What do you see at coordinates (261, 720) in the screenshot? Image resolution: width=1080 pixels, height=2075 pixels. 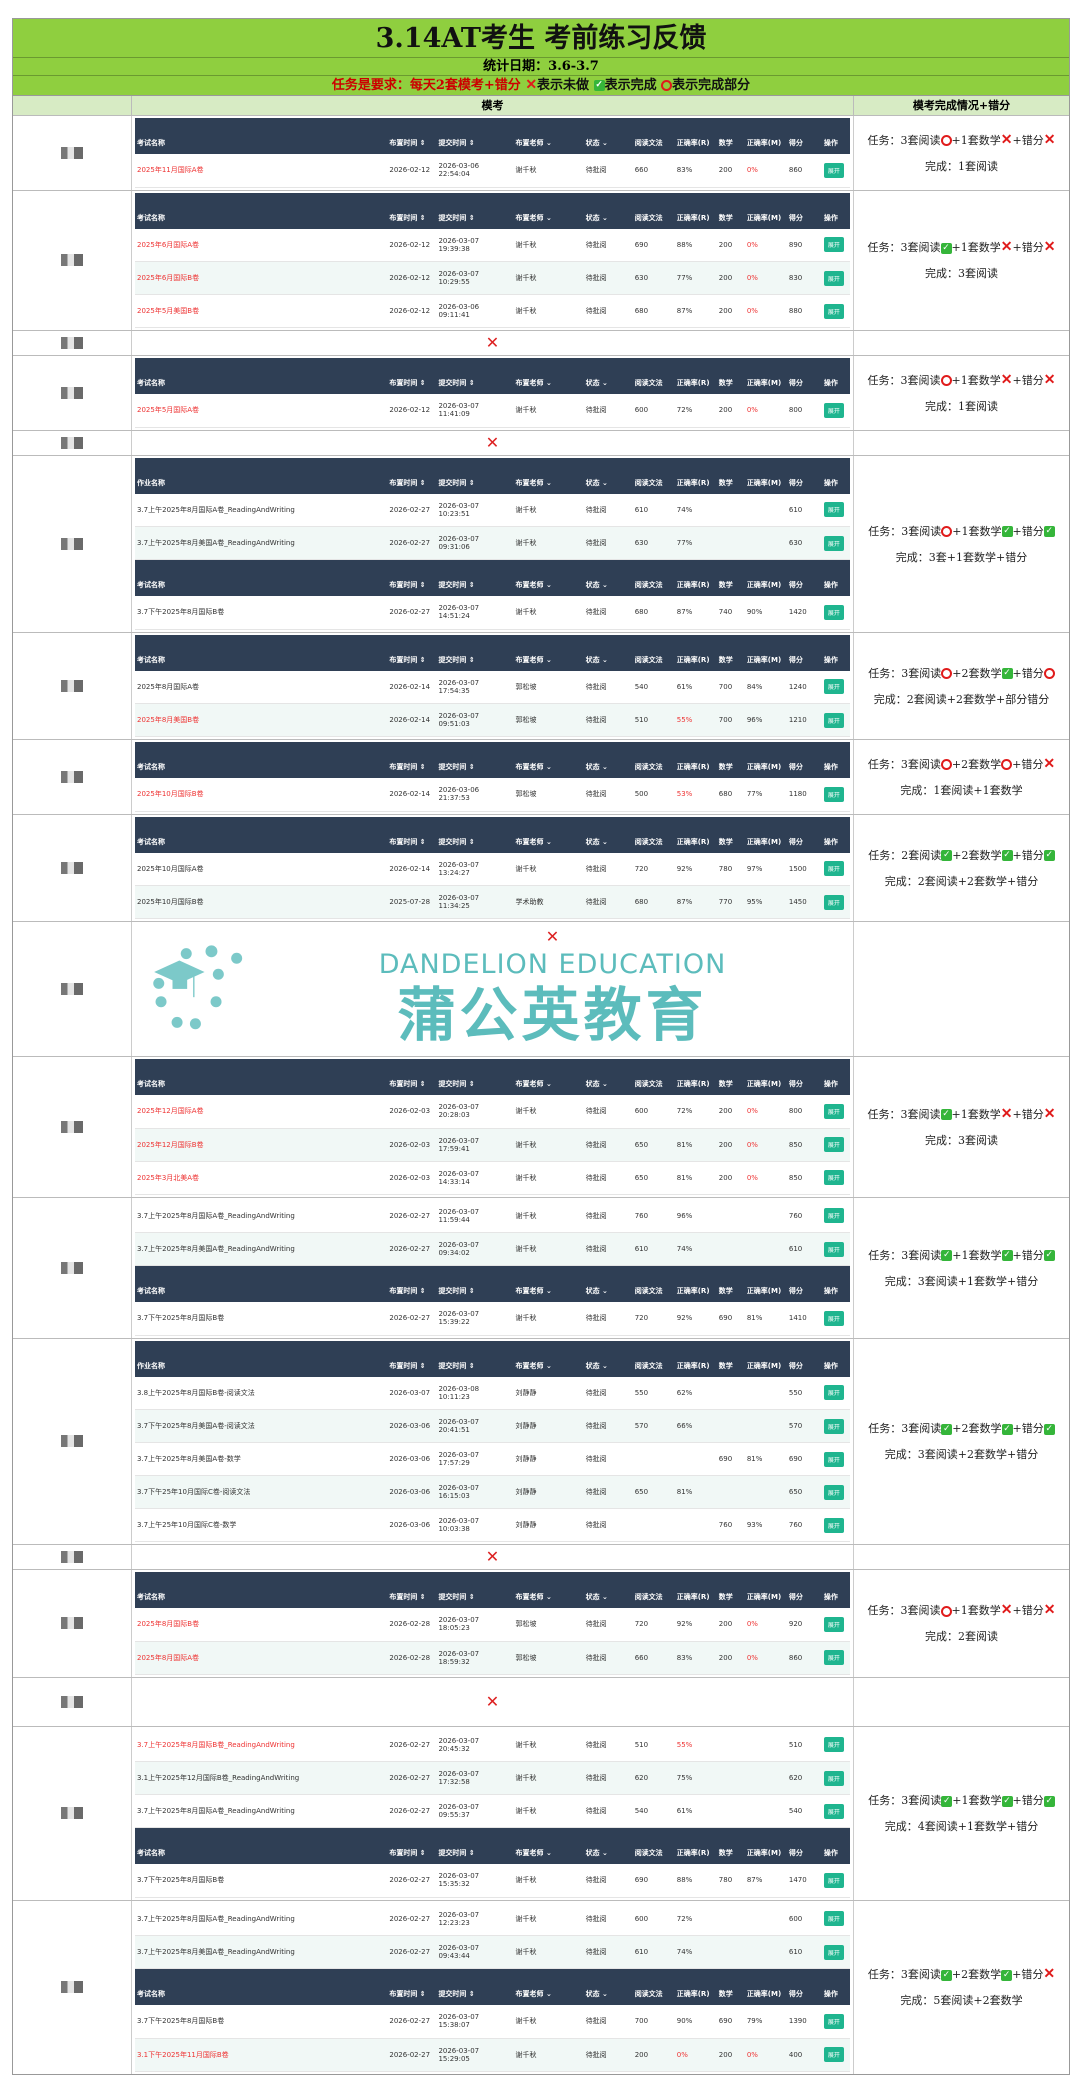 I see `exam-name: 2025年8月美国B卷` at bounding box center [261, 720].